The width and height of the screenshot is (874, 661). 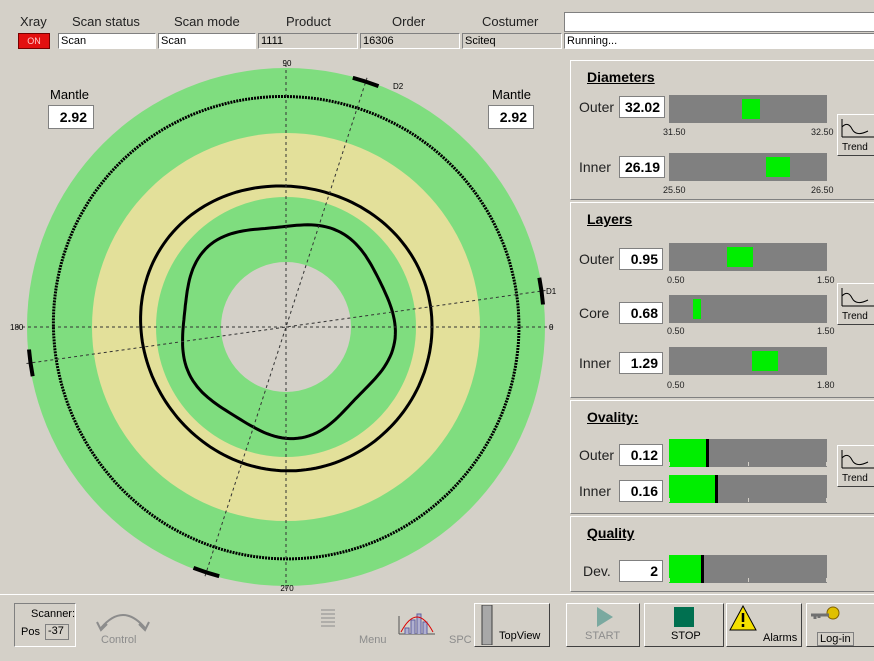 What do you see at coordinates (595, 167) in the screenshot?
I see `diameter-inner-label: Inner` at bounding box center [595, 167].